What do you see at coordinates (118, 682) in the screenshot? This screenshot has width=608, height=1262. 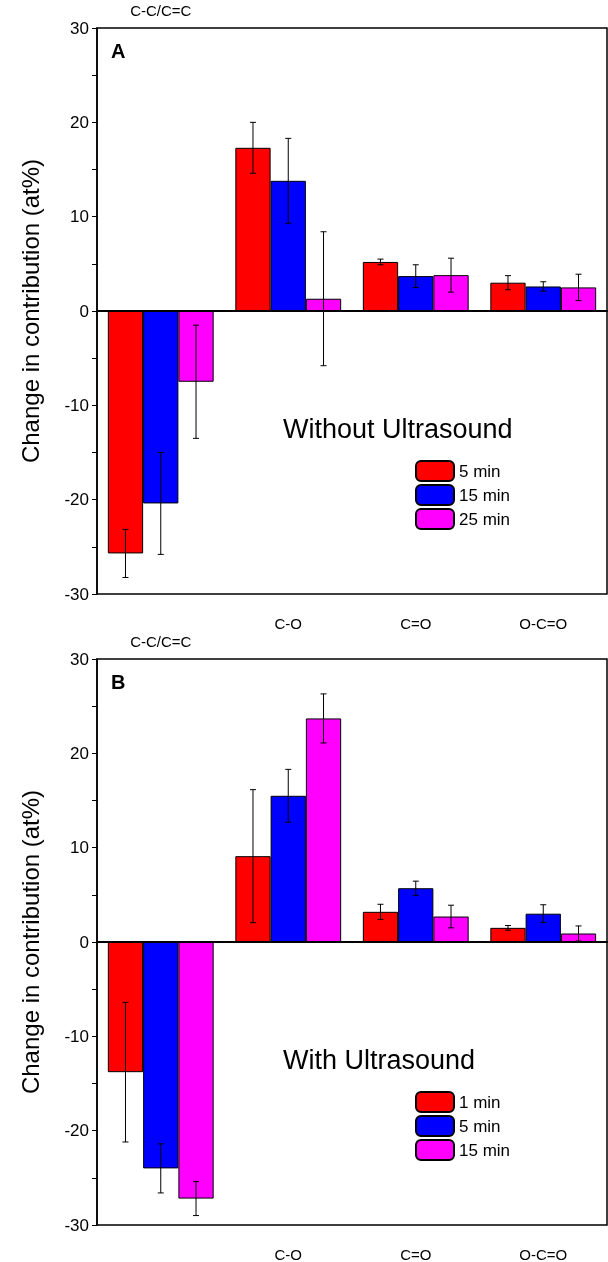 I see `text: B` at bounding box center [118, 682].